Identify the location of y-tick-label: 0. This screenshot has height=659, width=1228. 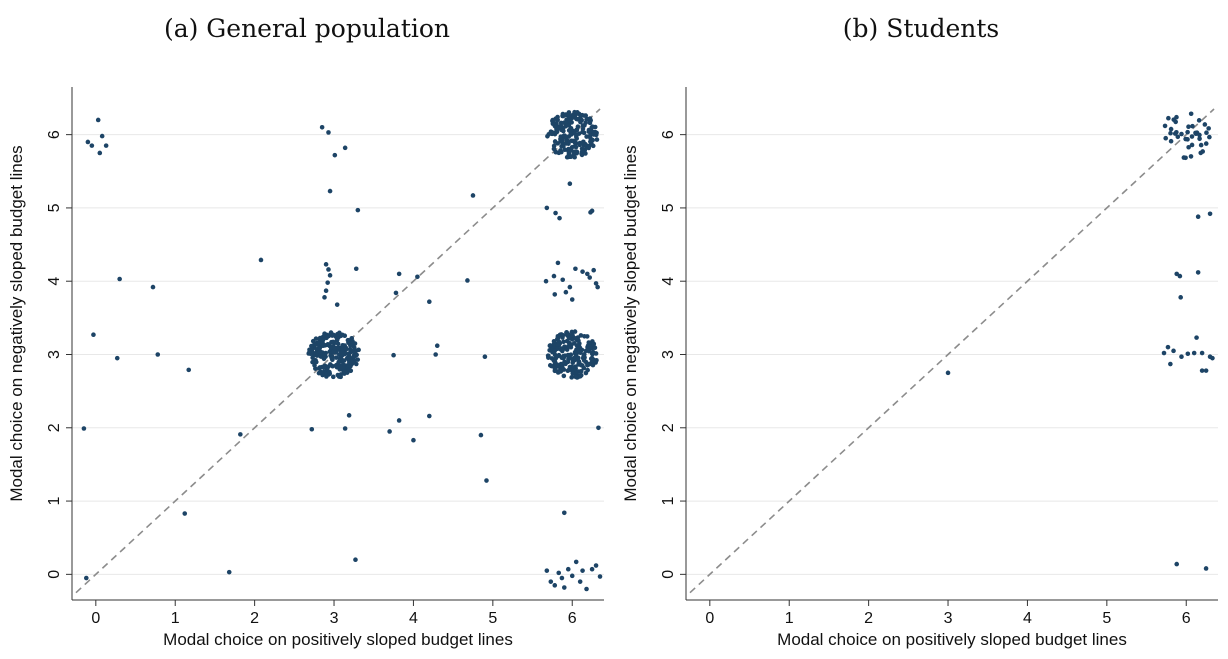
(668, 574).